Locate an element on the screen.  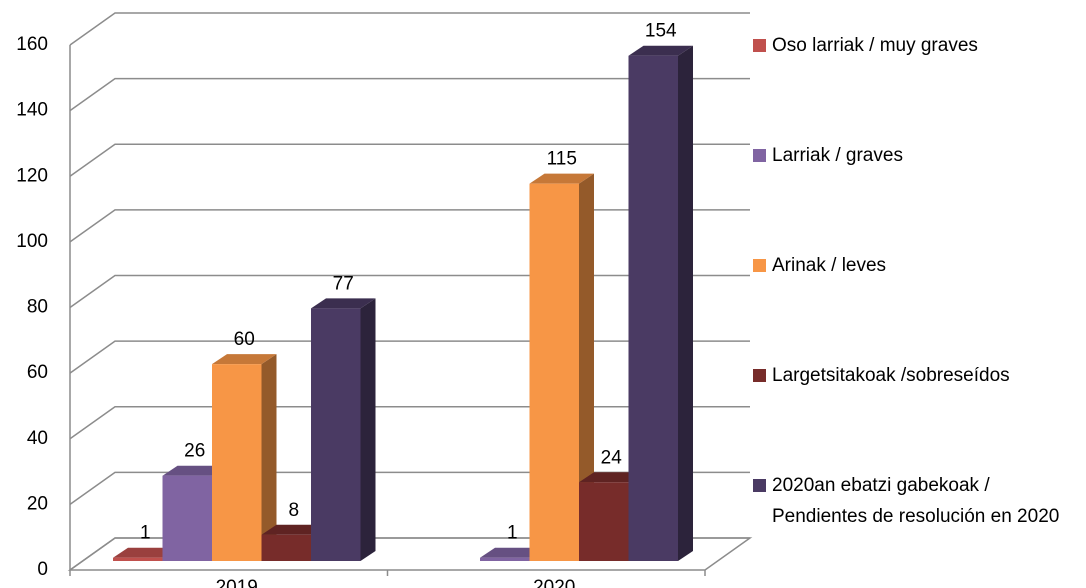
value-label: 60 is located at coordinates (244, 339).